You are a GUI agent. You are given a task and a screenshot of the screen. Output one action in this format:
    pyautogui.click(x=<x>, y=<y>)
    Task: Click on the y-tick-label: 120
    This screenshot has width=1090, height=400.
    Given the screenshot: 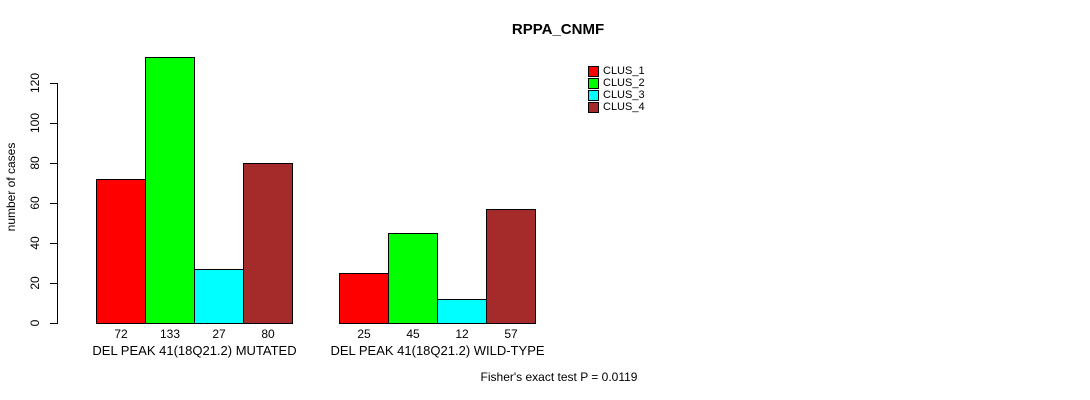 What is the action you would take?
    pyautogui.click(x=35, y=83)
    